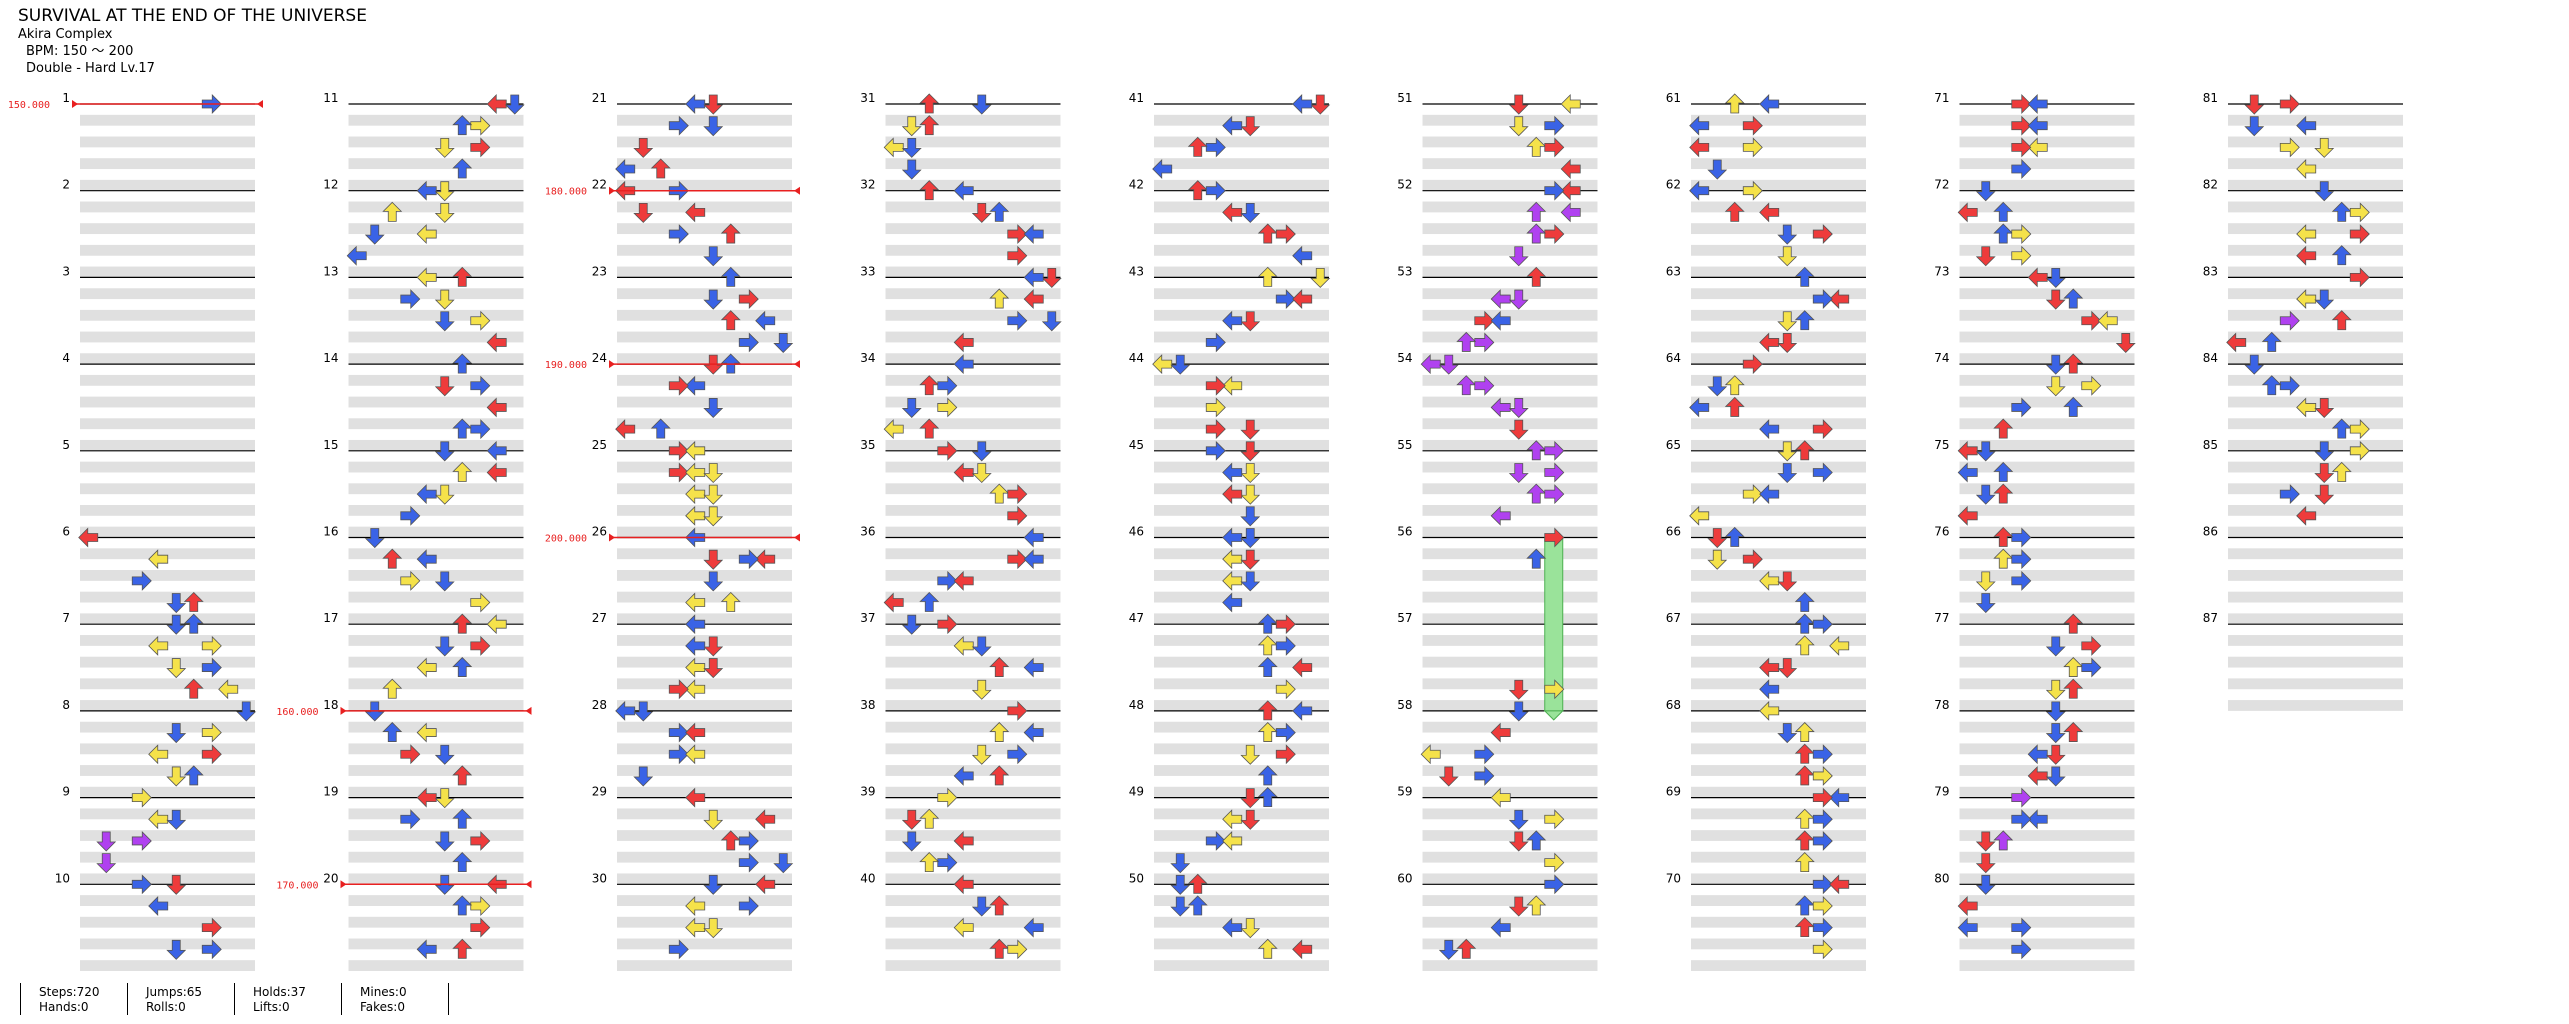 The height and width of the screenshot is (1024, 2569). What do you see at coordinates (2034, 661) in the screenshot?
I see `measure-77: 77` at bounding box center [2034, 661].